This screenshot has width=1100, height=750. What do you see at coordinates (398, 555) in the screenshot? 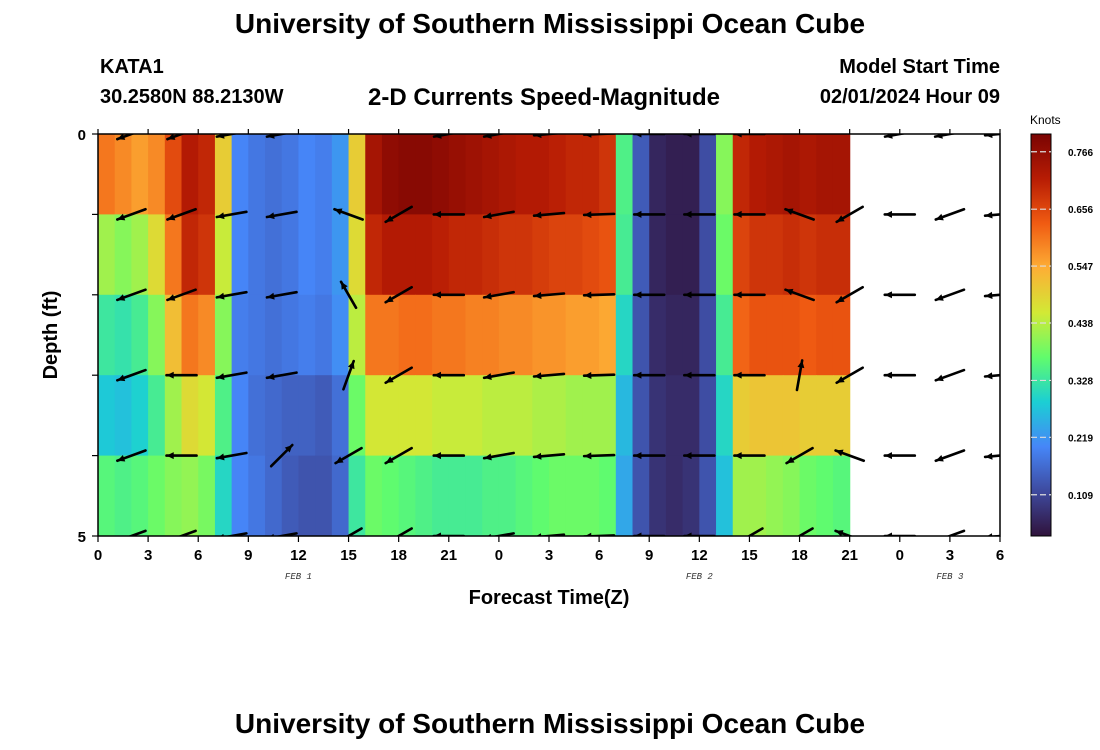
I see `x-tick-label: 18` at bounding box center [398, 555].